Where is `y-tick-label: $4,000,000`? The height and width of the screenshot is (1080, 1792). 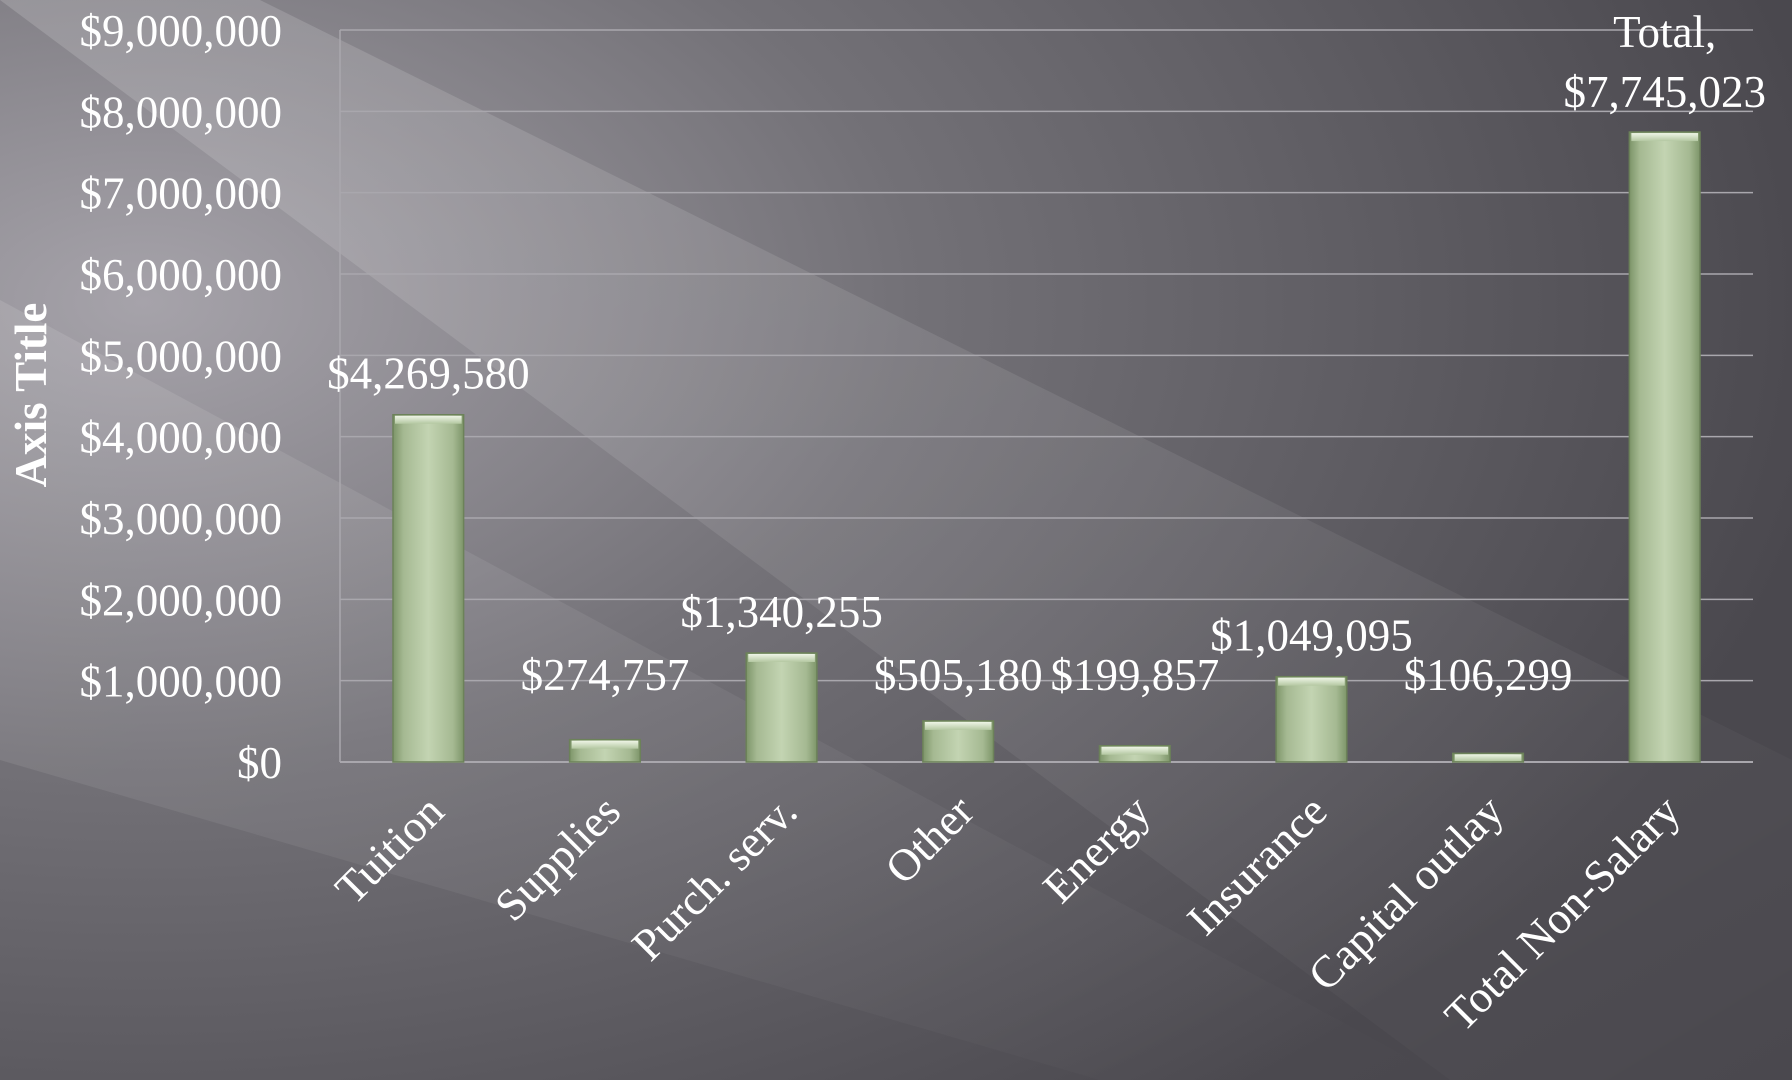 y-tick-label: $4,000,000 is located at coordinates (181, 438).